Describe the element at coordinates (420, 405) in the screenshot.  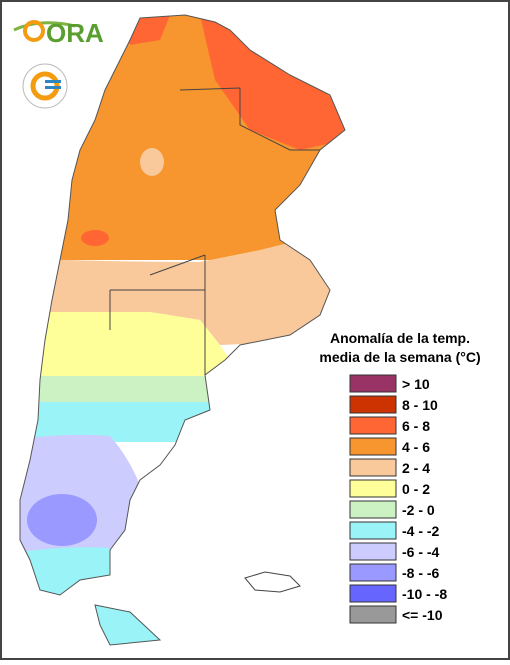
I see `legend-label: 8 - 10` at that location.